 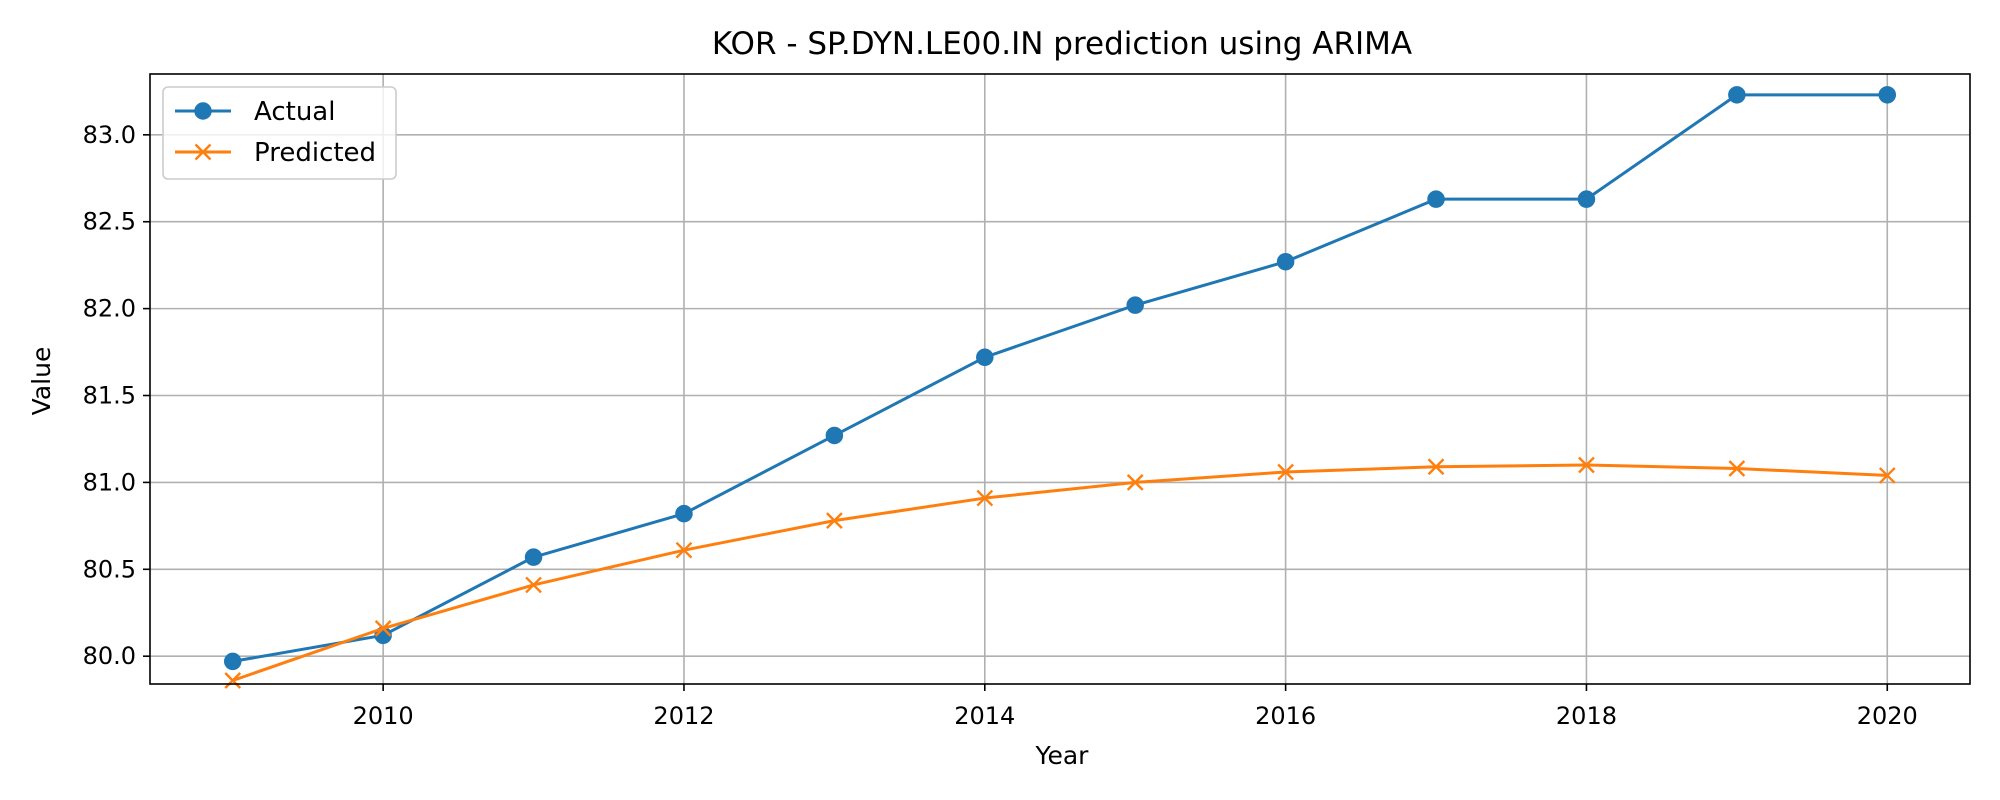 What do you see at coordinates (1062, 755) in the screenshot?
I see `x-axis-title: Year` at bounding box center [1062, 755].